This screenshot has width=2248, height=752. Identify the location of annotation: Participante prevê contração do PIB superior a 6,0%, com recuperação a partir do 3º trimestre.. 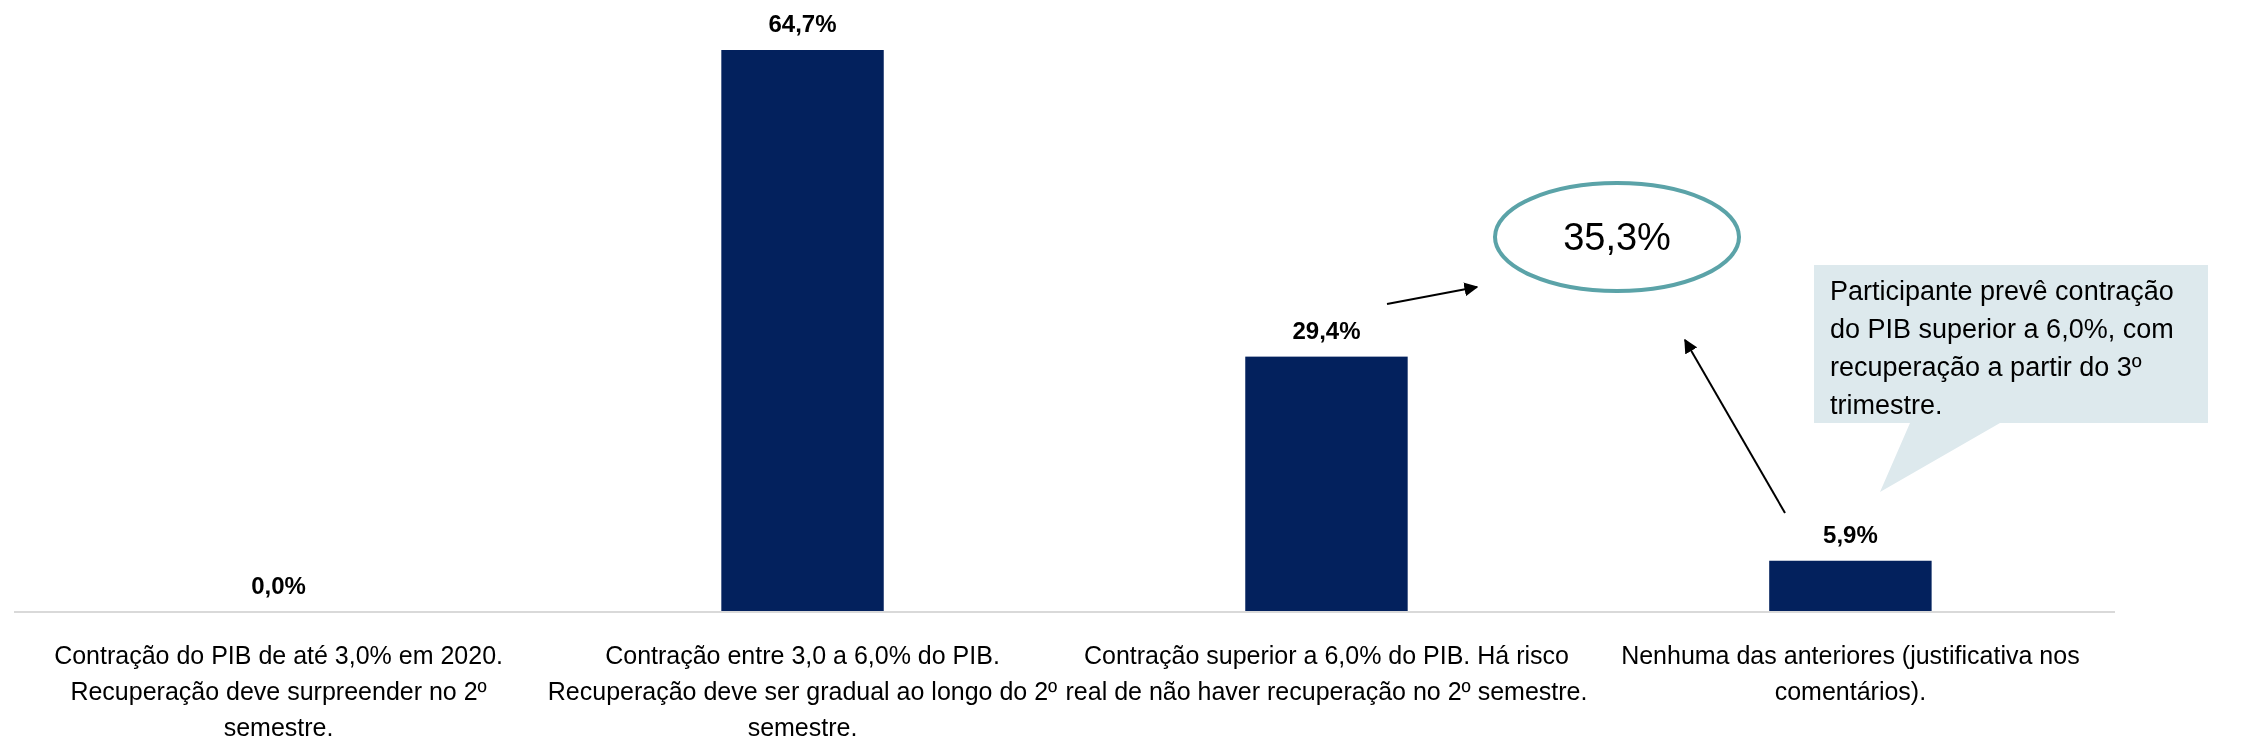
(2002, 348).